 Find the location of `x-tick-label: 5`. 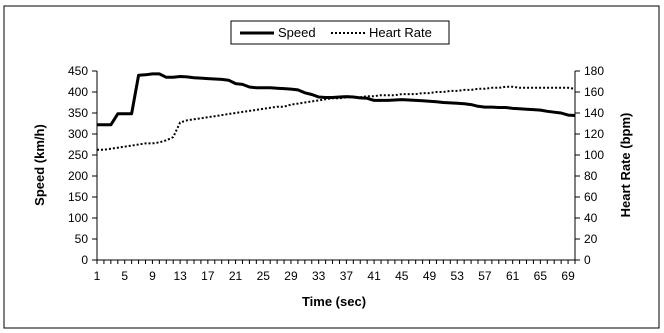

x-tick-label: 5 is located at coordinates (124, 276).